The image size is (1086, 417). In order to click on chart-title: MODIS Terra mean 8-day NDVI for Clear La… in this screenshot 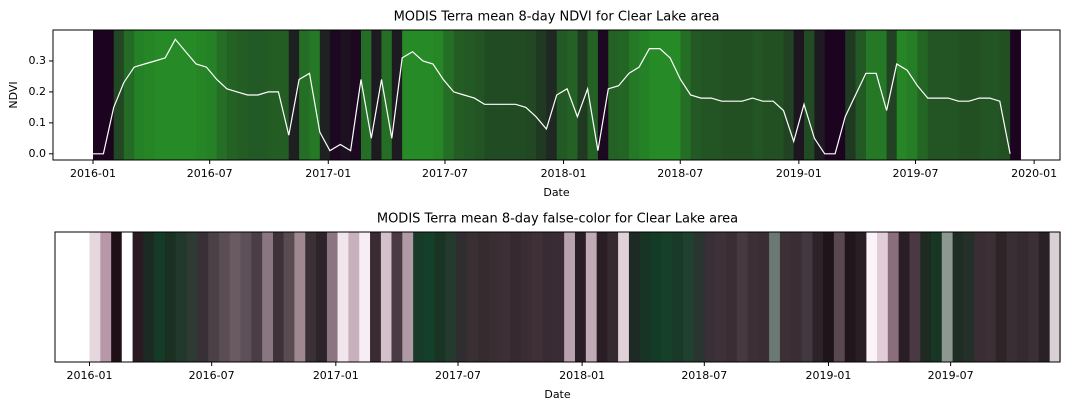, I will do `click(557, 17)`.